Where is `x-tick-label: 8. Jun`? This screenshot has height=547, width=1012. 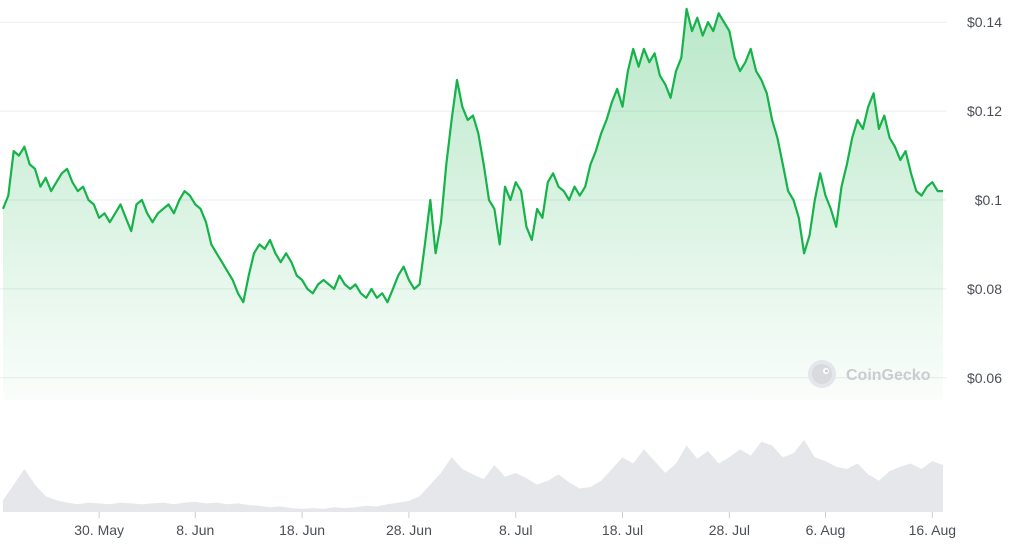 x-tick-label: 8. Jun is located at coordinates (195, 530).